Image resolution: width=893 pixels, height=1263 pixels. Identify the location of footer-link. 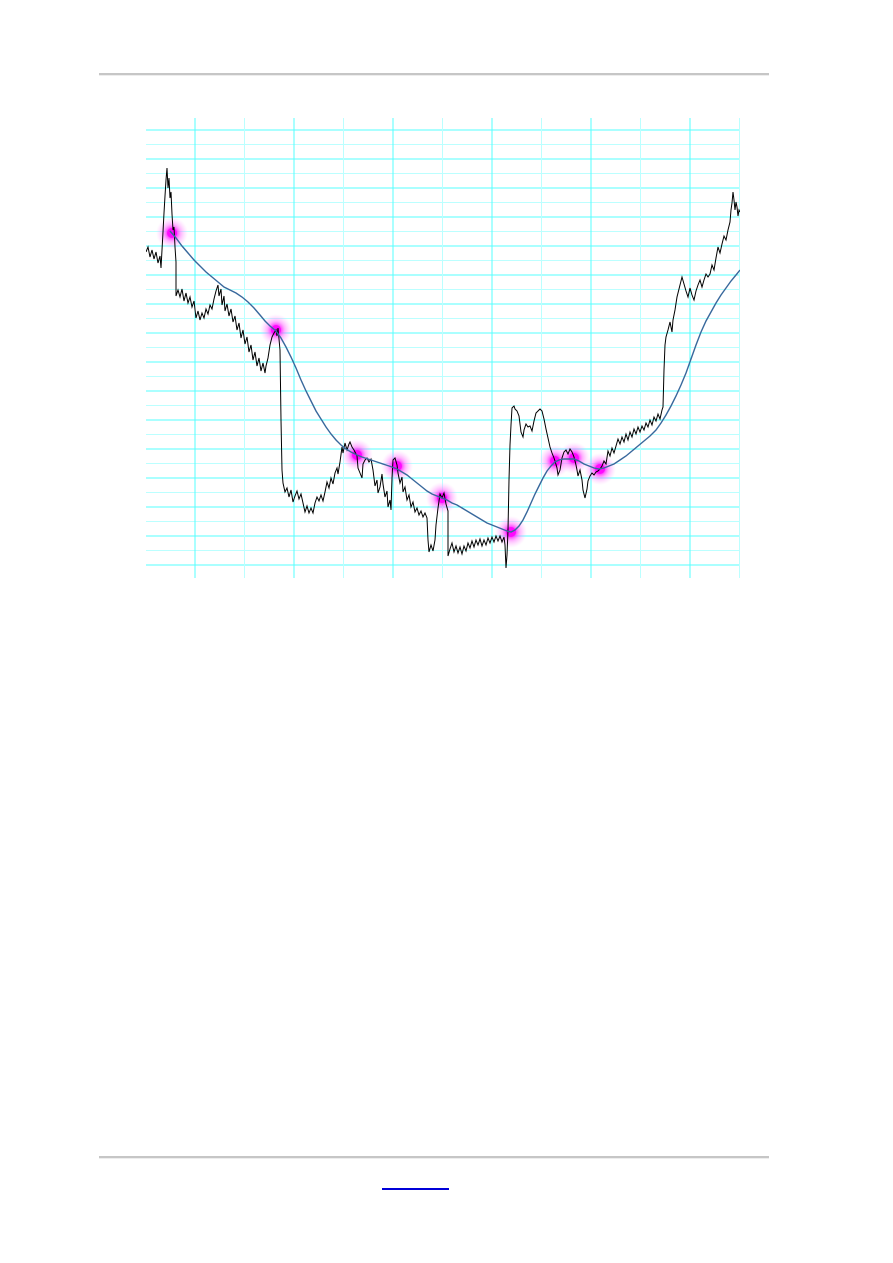
(415, 1184).